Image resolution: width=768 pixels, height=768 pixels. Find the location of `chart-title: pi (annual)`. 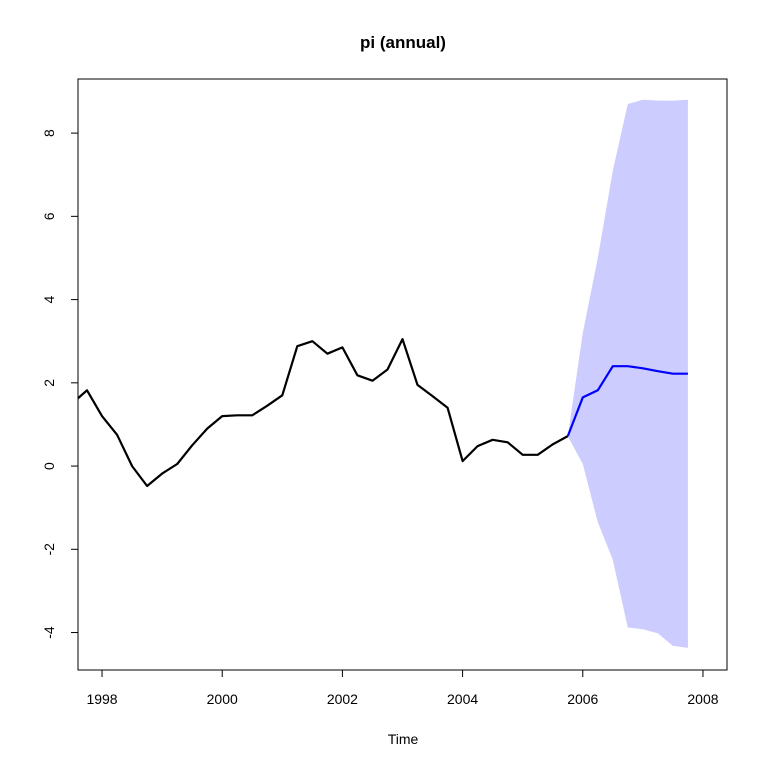

chart-title: pi (annual) is located at coordinates (403, 42).